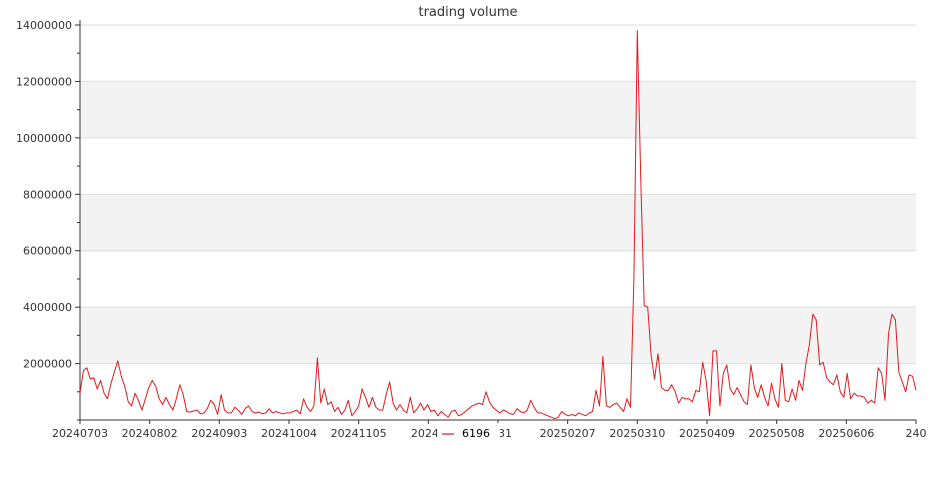  I want to click on x-tick-label: 20240903, so click(219, 433).